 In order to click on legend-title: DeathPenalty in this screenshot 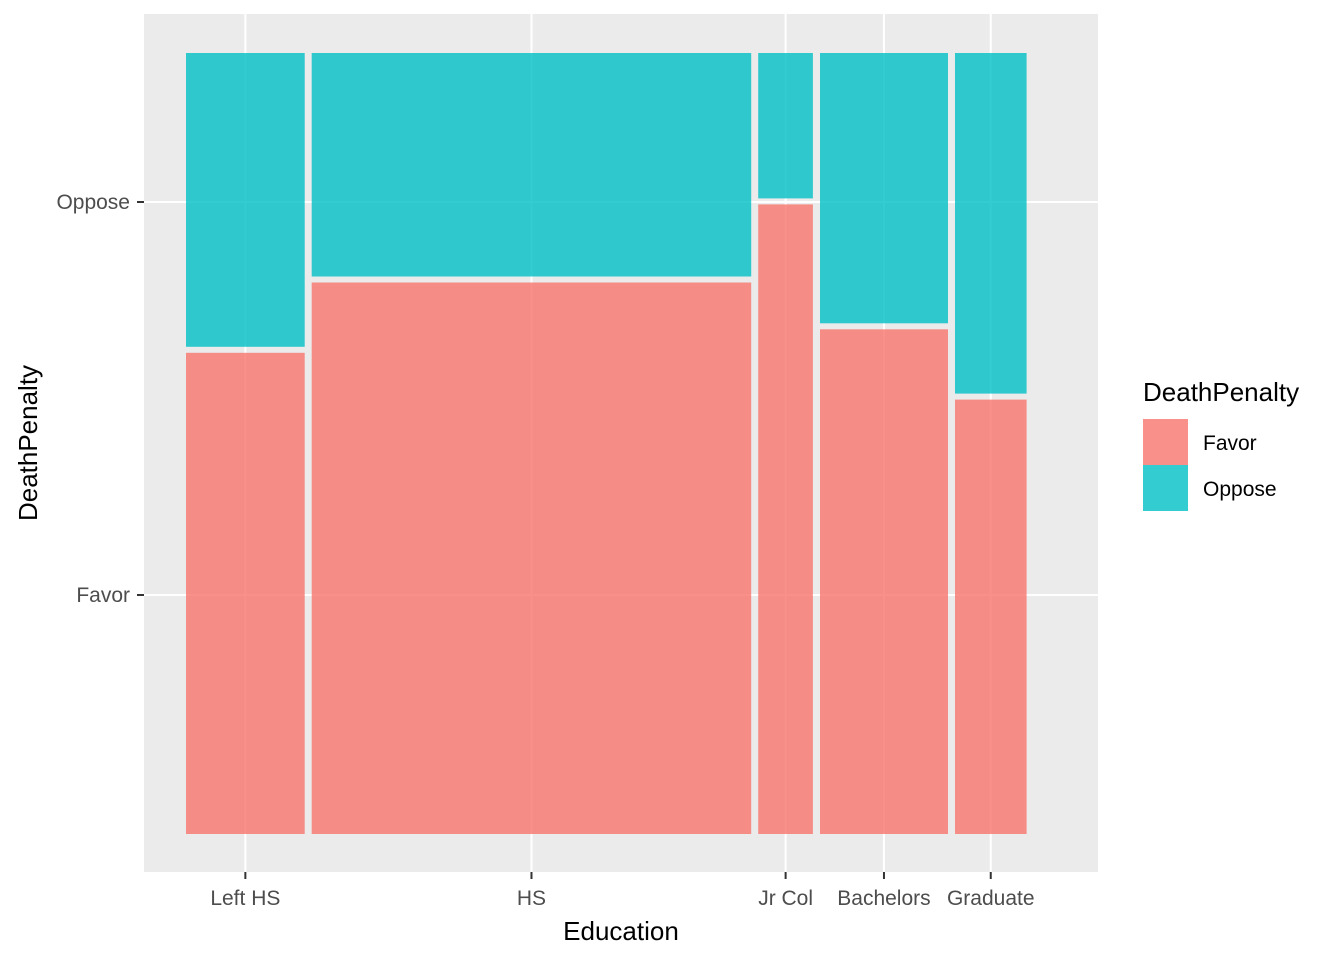, I will do `click(1221, 392)`.